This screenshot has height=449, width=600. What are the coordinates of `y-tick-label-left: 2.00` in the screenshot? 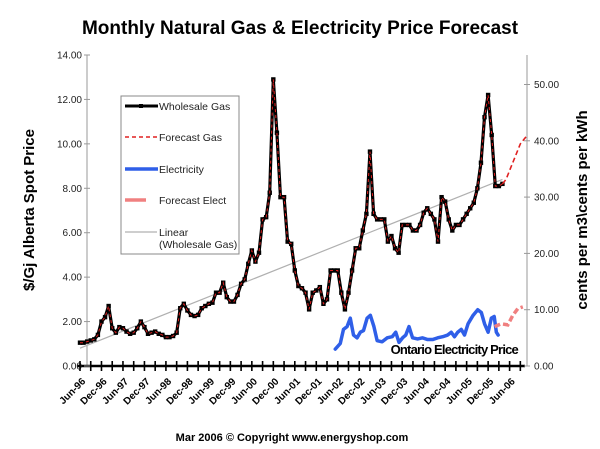 It's located at (73, 322).